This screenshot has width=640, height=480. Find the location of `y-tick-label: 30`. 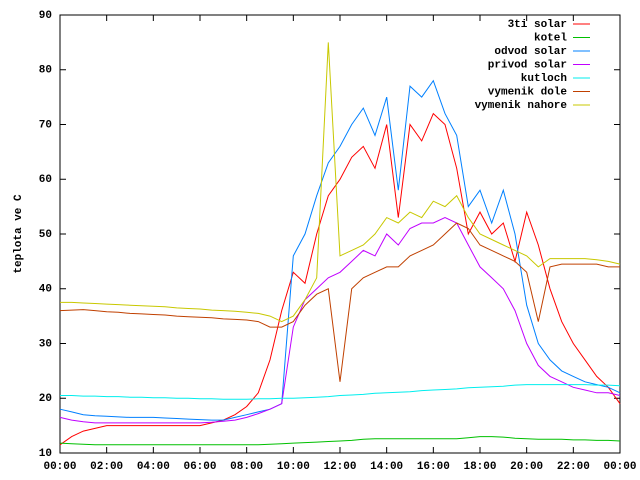

y-tick-label: 30 is located at coordinates (45, 344).